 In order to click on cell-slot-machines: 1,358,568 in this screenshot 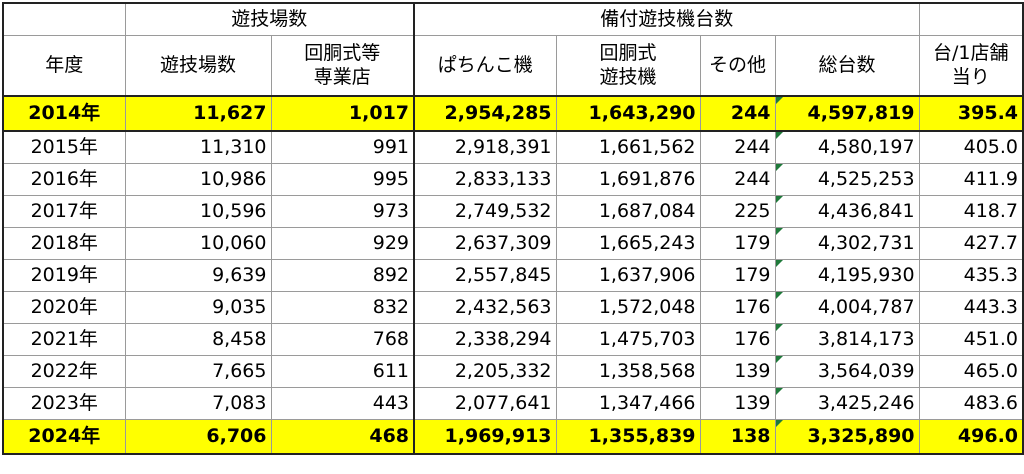, I will do `click(628, 371)`.